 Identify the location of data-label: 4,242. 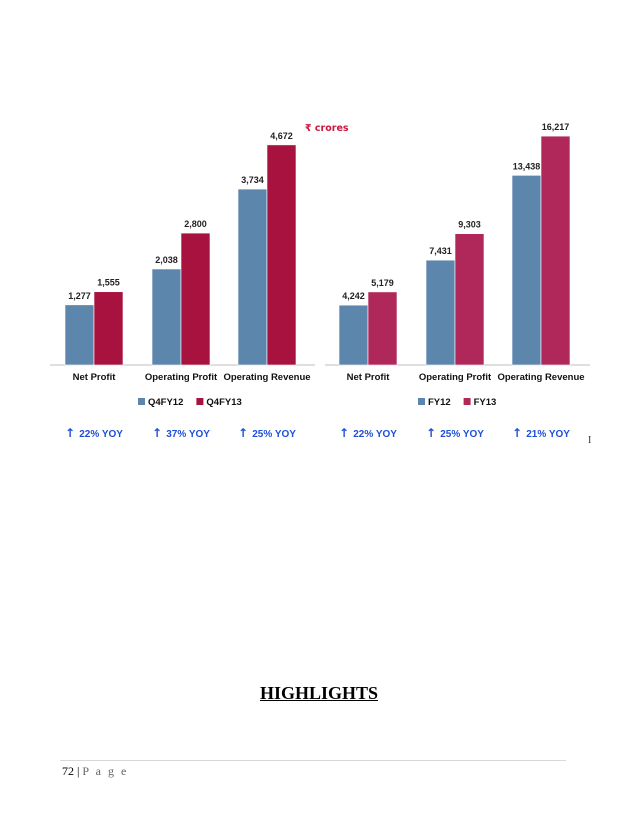
(353, 296).